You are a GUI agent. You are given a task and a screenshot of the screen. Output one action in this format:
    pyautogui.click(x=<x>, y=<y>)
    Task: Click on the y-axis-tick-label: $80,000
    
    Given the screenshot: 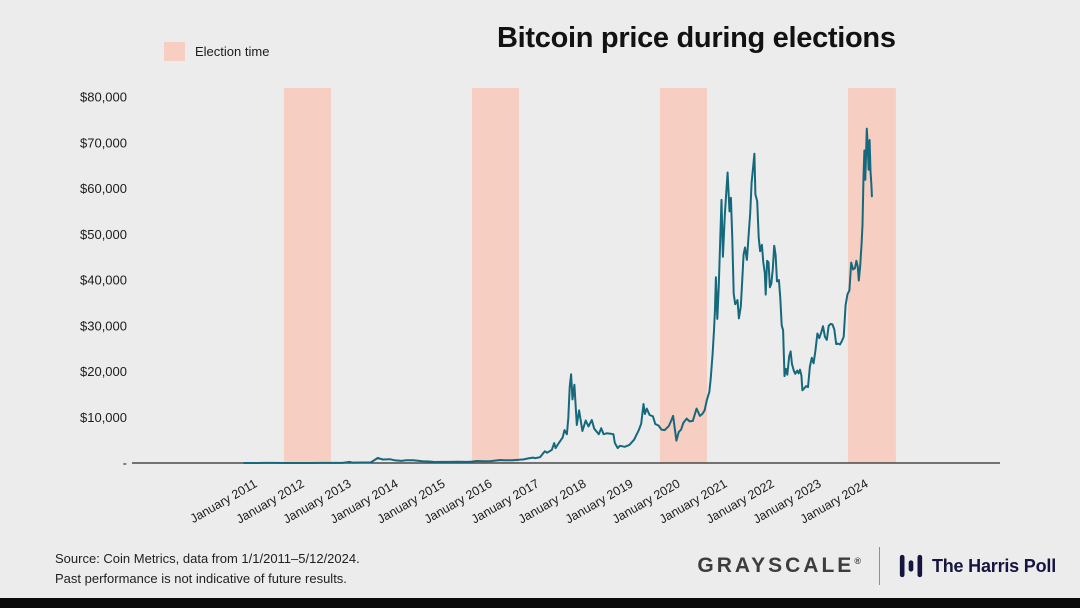 What is the action you would take?
    pyautogui.click(x=103, y=97)
    